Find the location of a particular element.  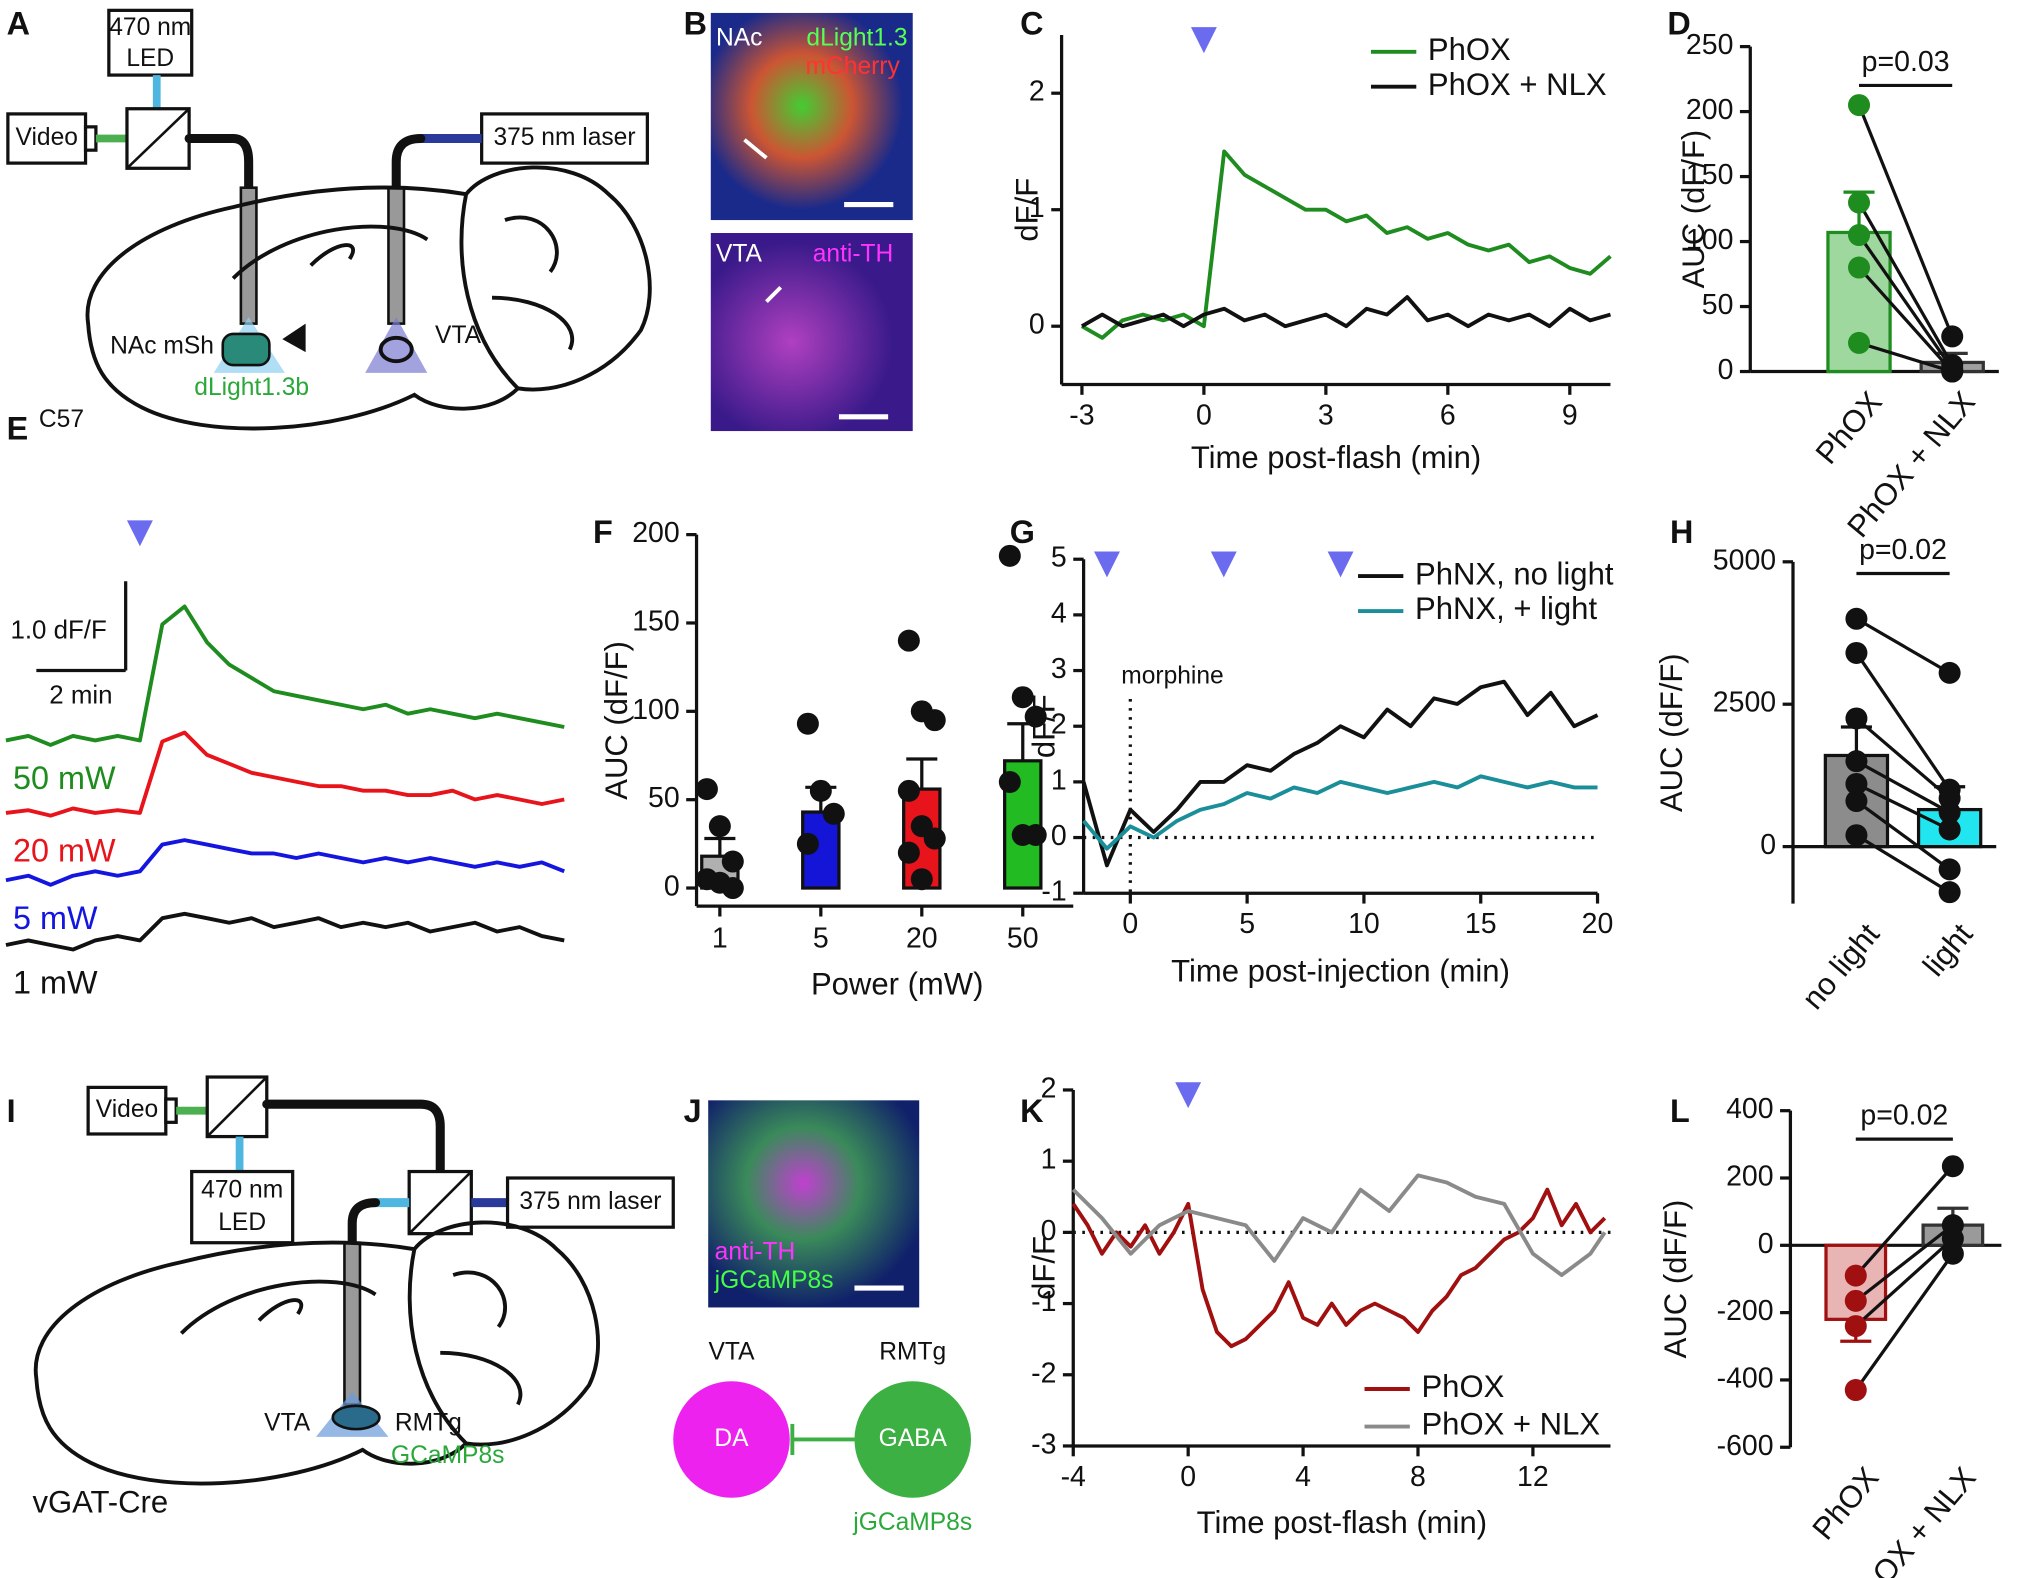

legend-label: PhOX is located at coordinates (1469, 49).